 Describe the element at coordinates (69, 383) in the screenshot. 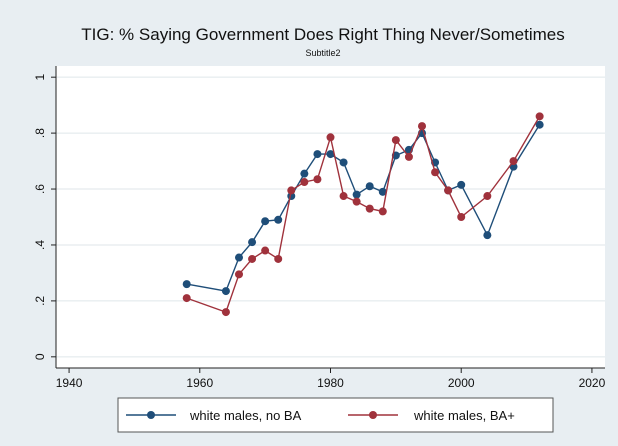

I see `x-tick-label-0: 1940` at that location.